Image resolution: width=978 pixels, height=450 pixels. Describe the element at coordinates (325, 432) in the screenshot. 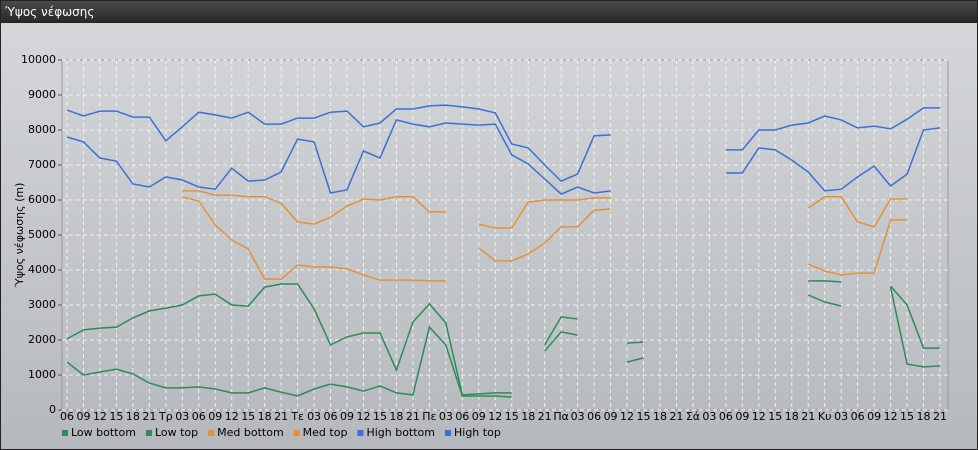

I see `legend-label: Med top` at that location.